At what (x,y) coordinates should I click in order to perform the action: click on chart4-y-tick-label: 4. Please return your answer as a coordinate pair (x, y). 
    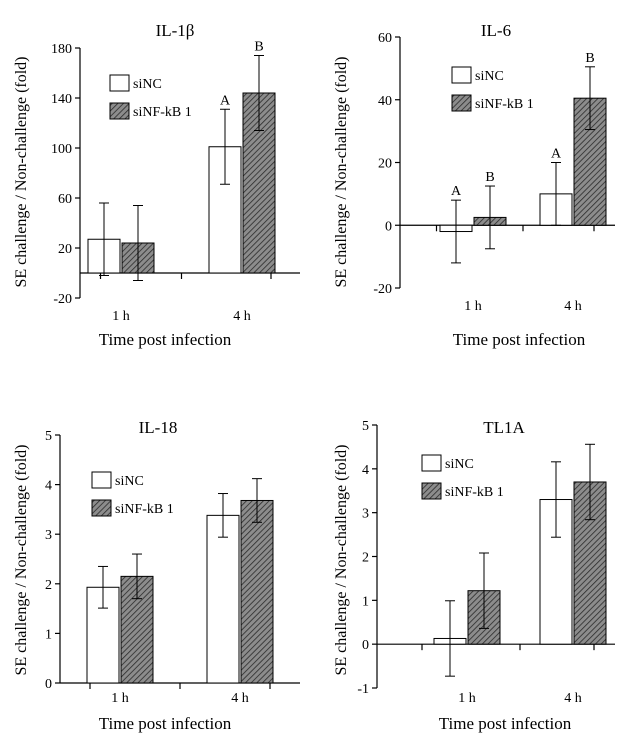
    Looking at the image, I should click on (365, 470).